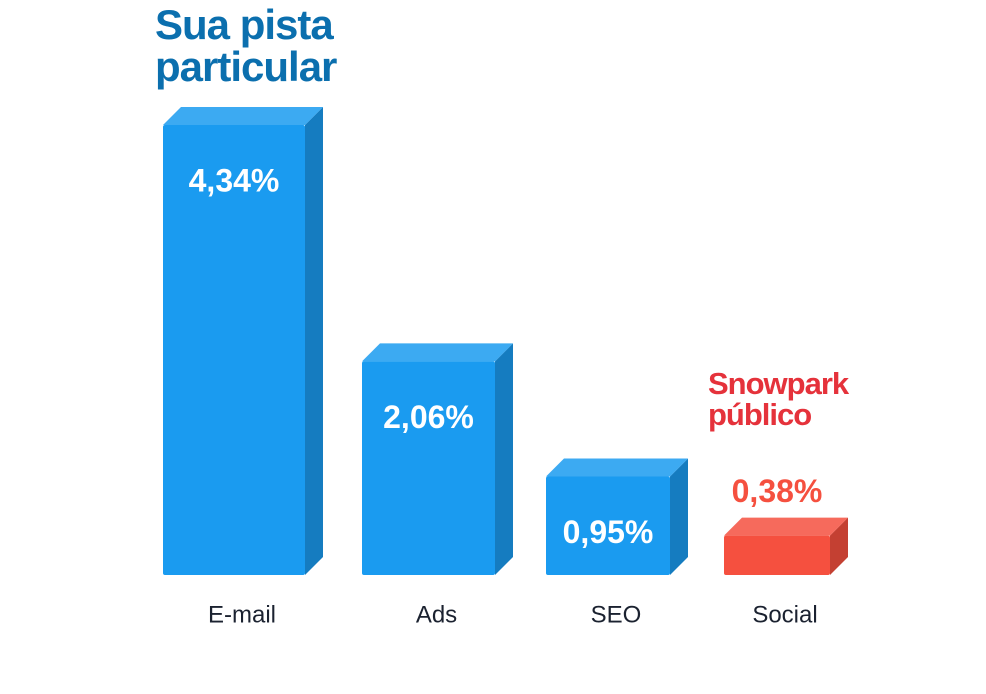 This screenshot has height=694, width=986. Describe the element at coordinates (777, 491) in the screenshot. I see `value-label: 0,38%` at that location.